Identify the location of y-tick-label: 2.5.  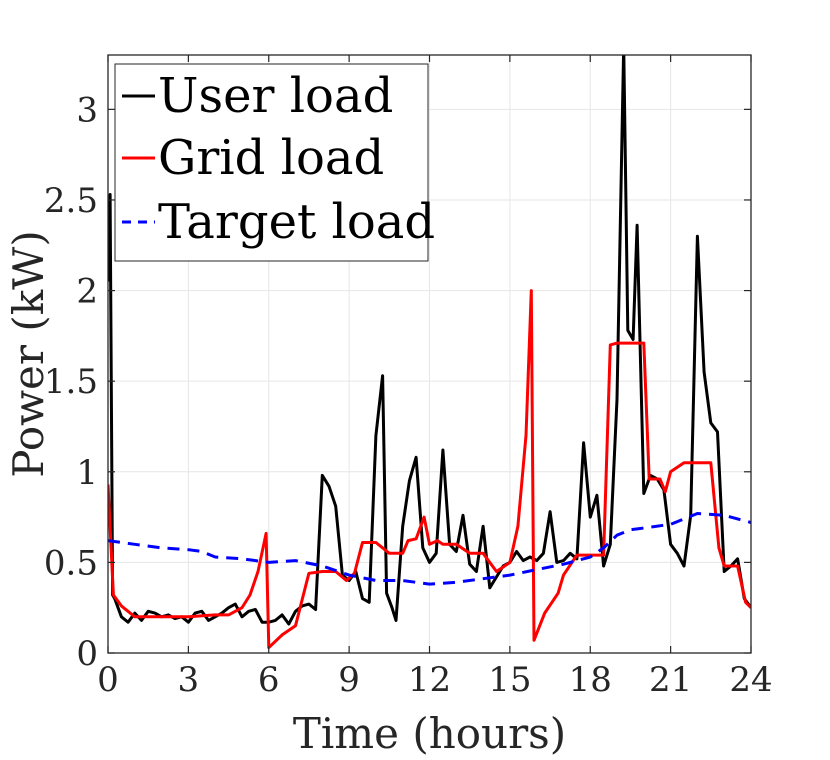
(71, 201).